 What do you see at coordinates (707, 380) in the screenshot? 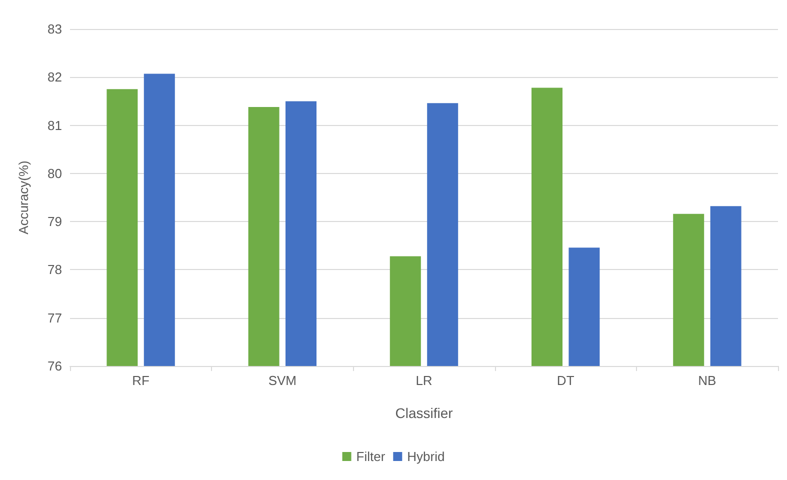
I see `x-tick-label: NB` at bounding box center [707, 380].